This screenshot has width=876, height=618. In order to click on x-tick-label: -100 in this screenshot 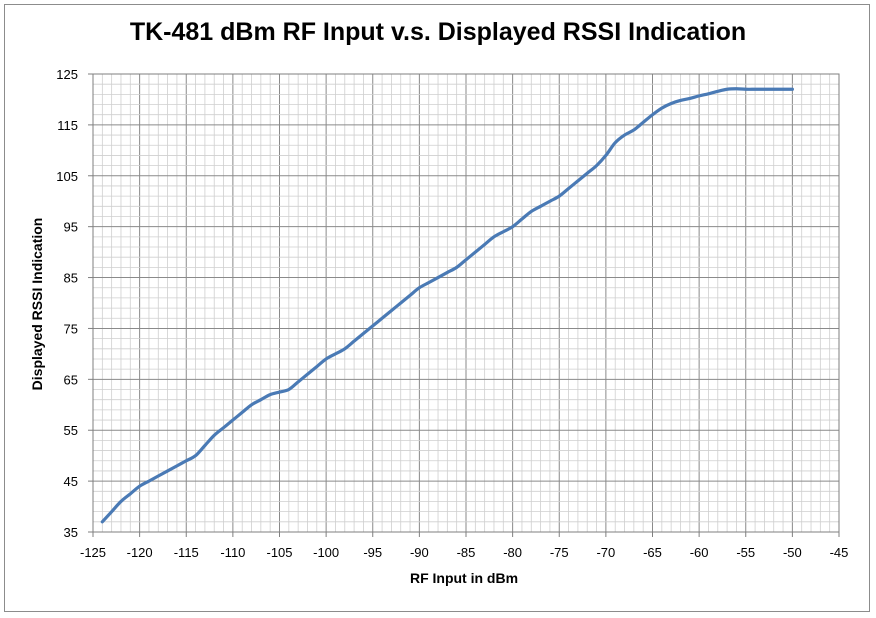, I will do `click(326, 552)`.